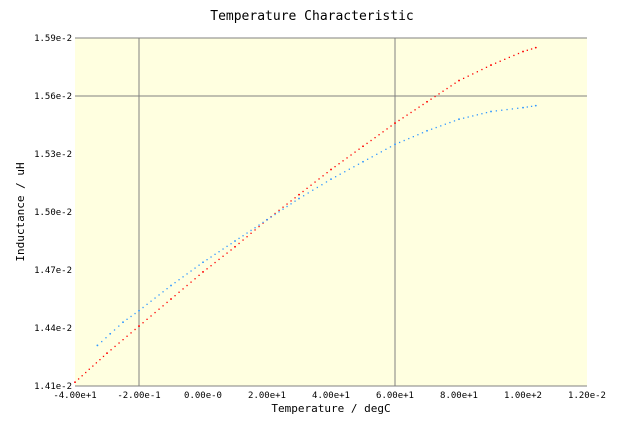  Describe the element at coordinates (53, 387) in the screenshot. I see `y-tick-label: 1.41e-2` at that location.